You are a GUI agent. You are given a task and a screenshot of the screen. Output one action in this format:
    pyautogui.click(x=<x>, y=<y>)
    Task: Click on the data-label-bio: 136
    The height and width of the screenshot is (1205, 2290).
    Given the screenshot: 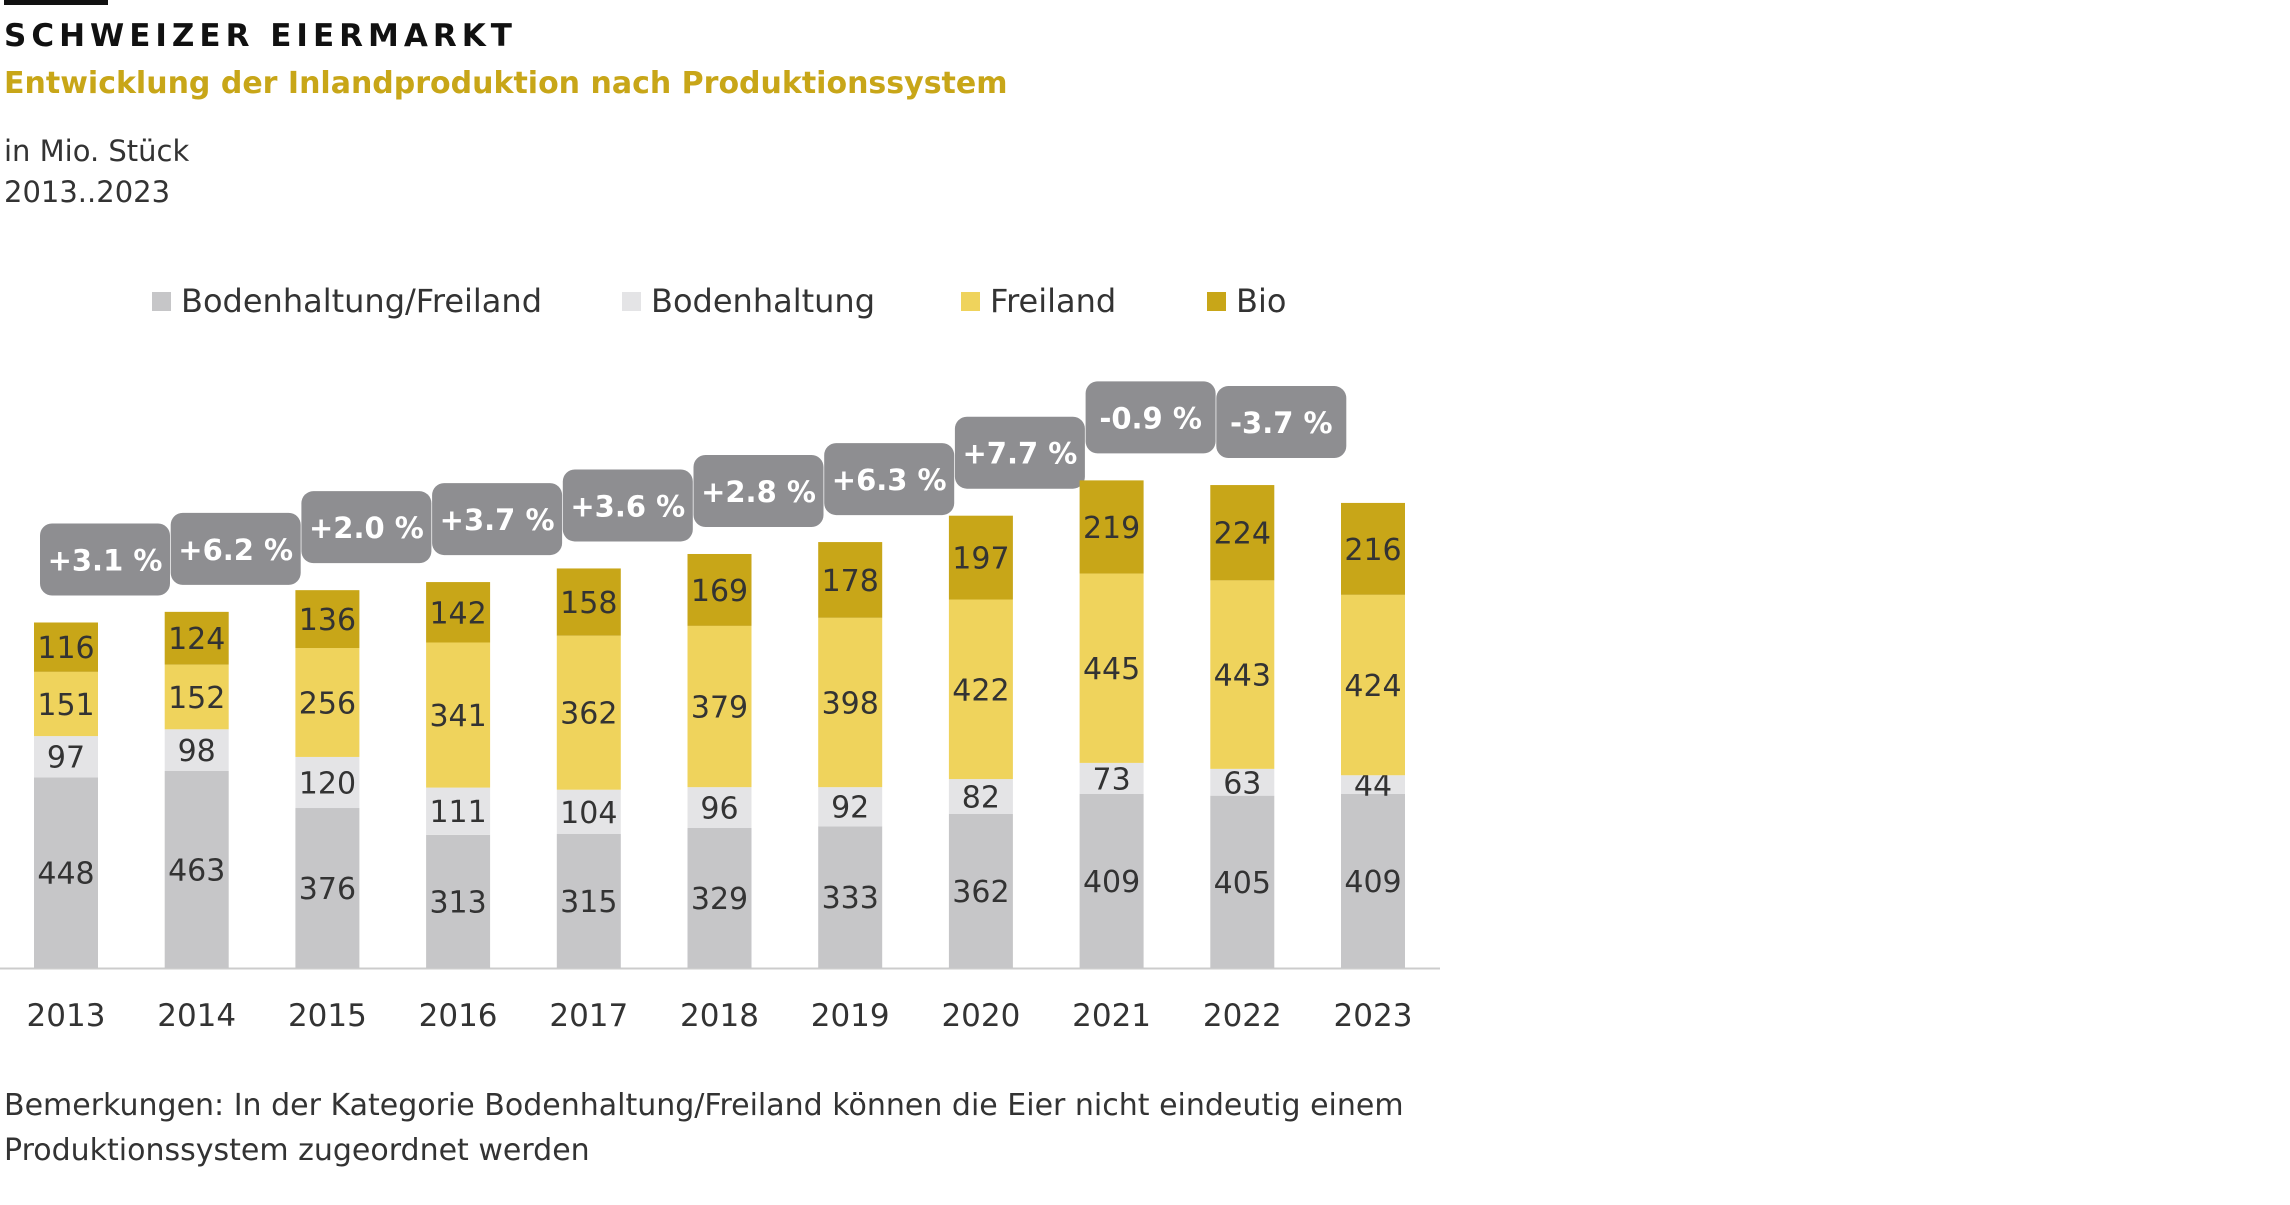 What is the action you would take?
    pyautogui.click(x=327, y=620)
    